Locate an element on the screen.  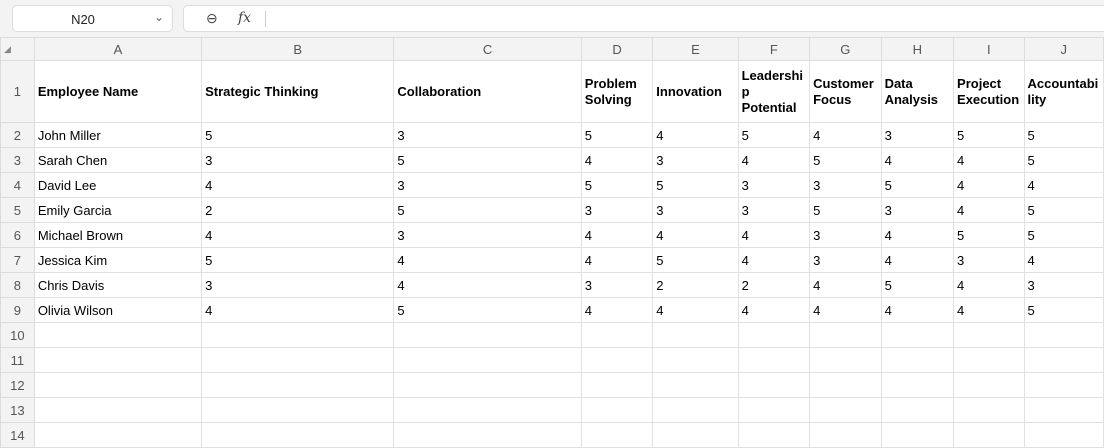
cell: Data Analysis is located at coordinates (917, 91).